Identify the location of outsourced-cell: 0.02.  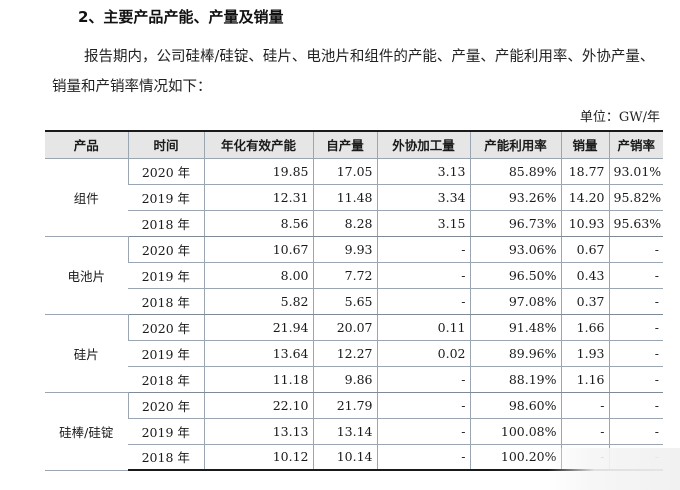
(423, 353).